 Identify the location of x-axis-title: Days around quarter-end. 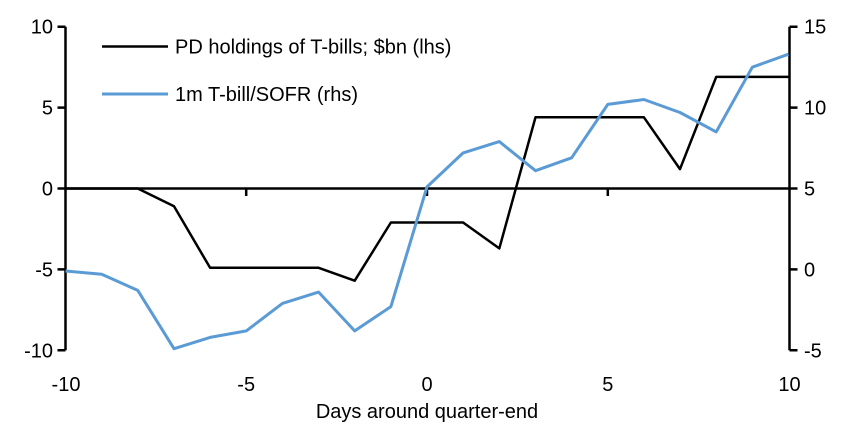
(427, 412).